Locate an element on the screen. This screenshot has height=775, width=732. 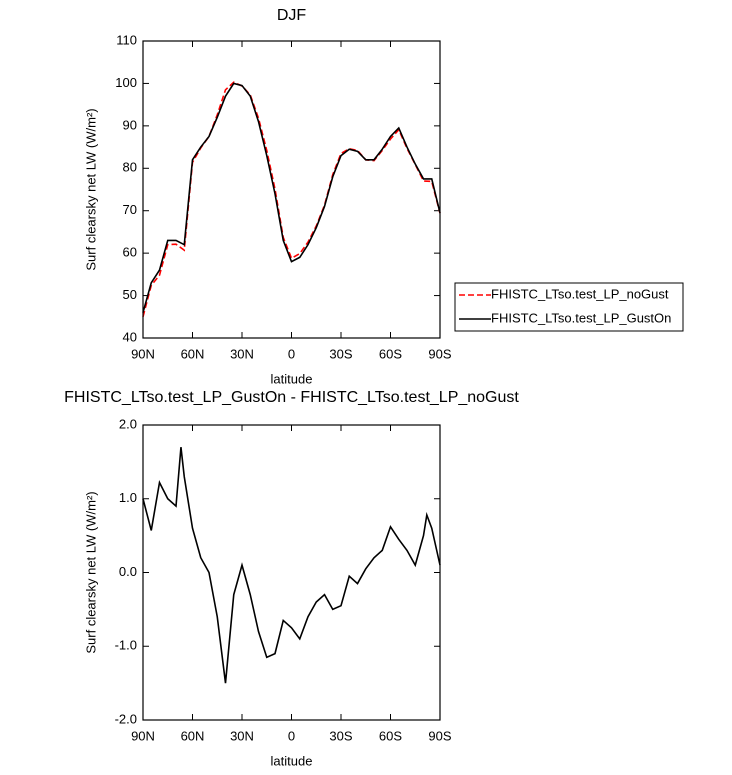
y-tick-label: 110 is located at coordinates (126, 39).